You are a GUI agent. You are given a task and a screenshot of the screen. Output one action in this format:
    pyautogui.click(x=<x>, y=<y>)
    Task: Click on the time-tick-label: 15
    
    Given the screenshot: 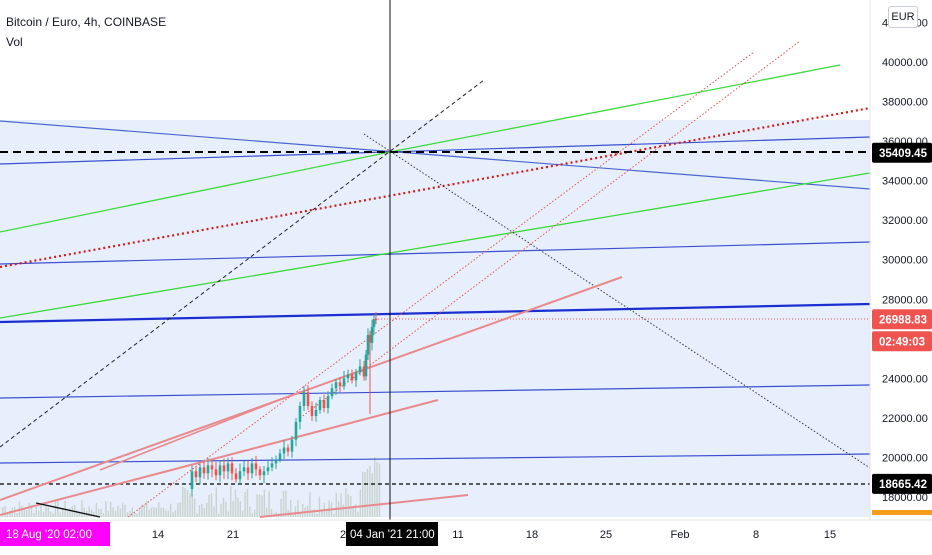 What is the action you would take?
    pyautogui.click(x=830, y=535)
    